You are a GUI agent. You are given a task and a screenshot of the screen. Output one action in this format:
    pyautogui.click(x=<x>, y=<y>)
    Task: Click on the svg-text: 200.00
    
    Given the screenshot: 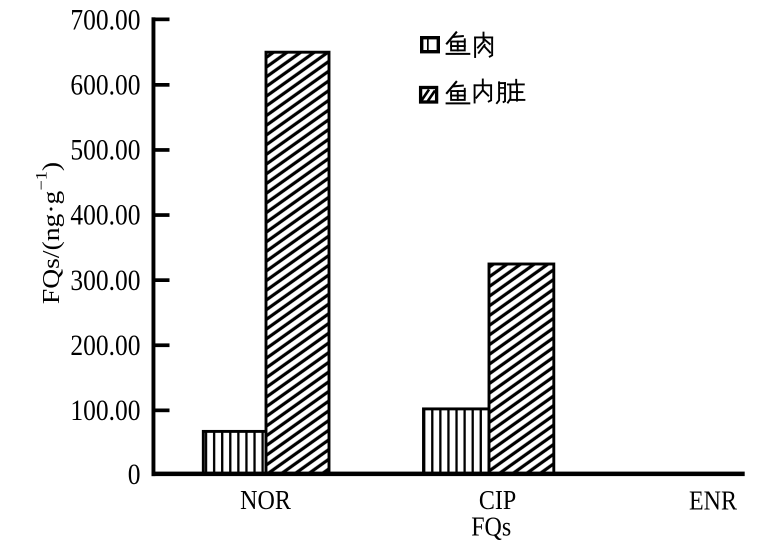 What is the action you would take?
    pyautogui.click(x=105, y=345)
    